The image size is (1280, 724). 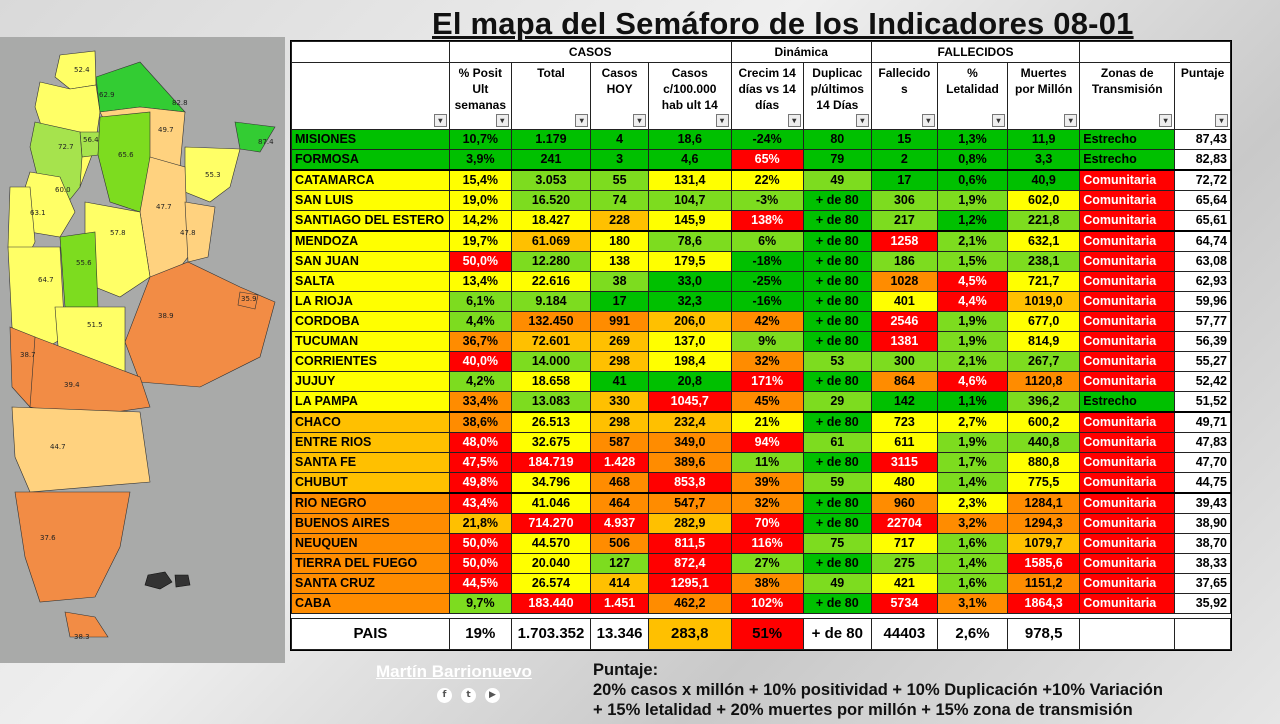 What do you see at coordinates (626, 670) in the screenshot?
I see `puntaje-title: Puntaje:` at bounding box center [626, 670].